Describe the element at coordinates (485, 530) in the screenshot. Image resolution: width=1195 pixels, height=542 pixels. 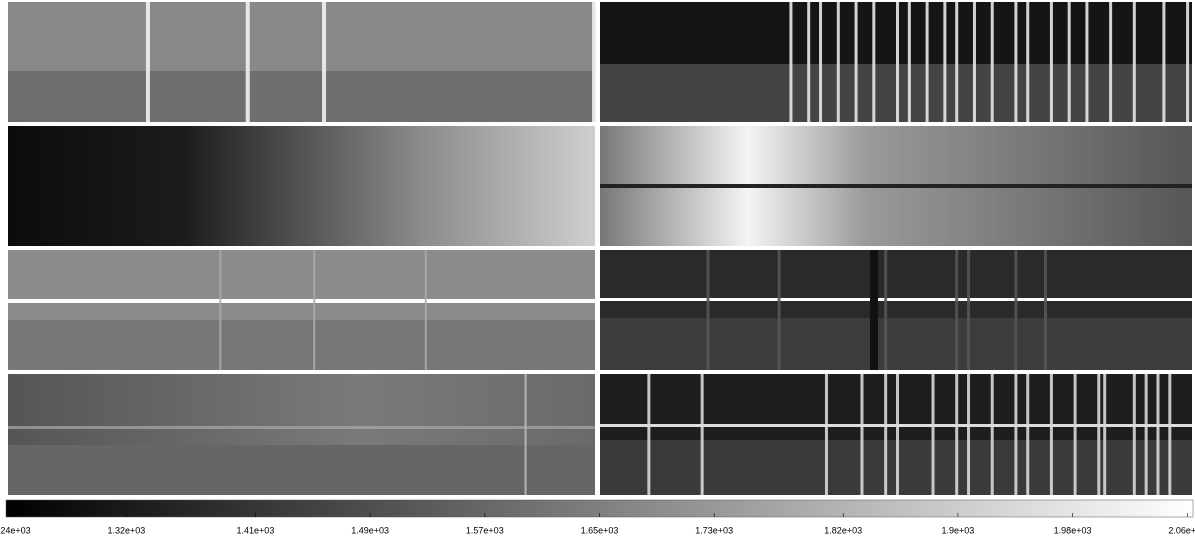
I see `colorbar-tick-label: 1.57e+03` at that location.